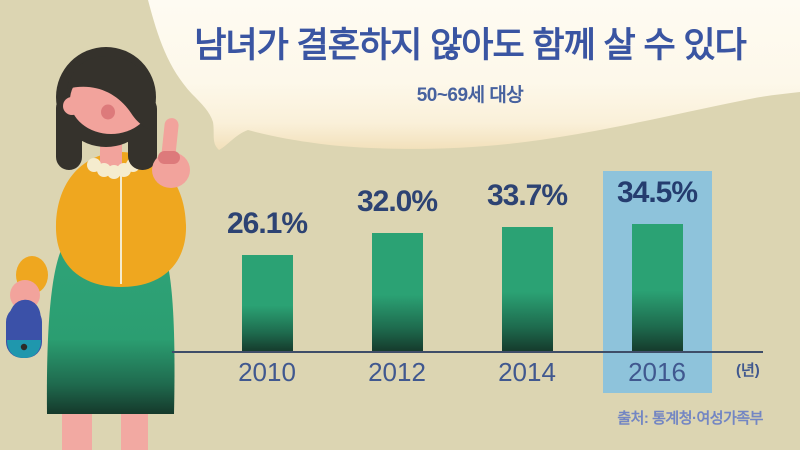 The image size is (800, 450). I want to click on pointing-hand, so click(171, 153).